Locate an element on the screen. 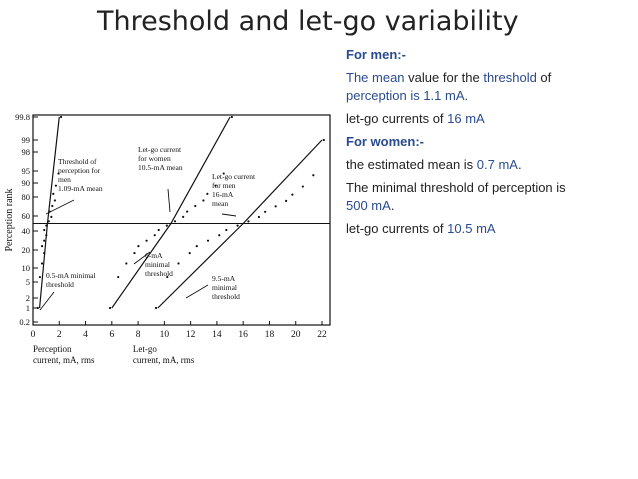 Image resolution: width=638 pixels, height=479 pixels. y-tick-label-4: 10 is located at coordinates (26, 268).